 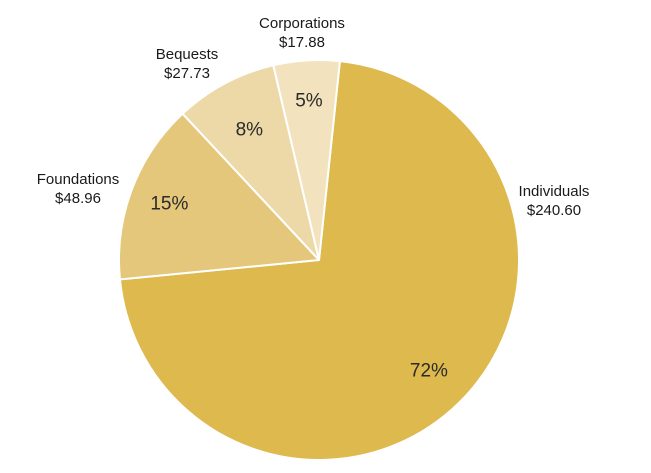 What do you see at coordinates (78, 198) in the screenshot?
I see `value-label-foundations: $48.96` at bounding box center [78, 198].